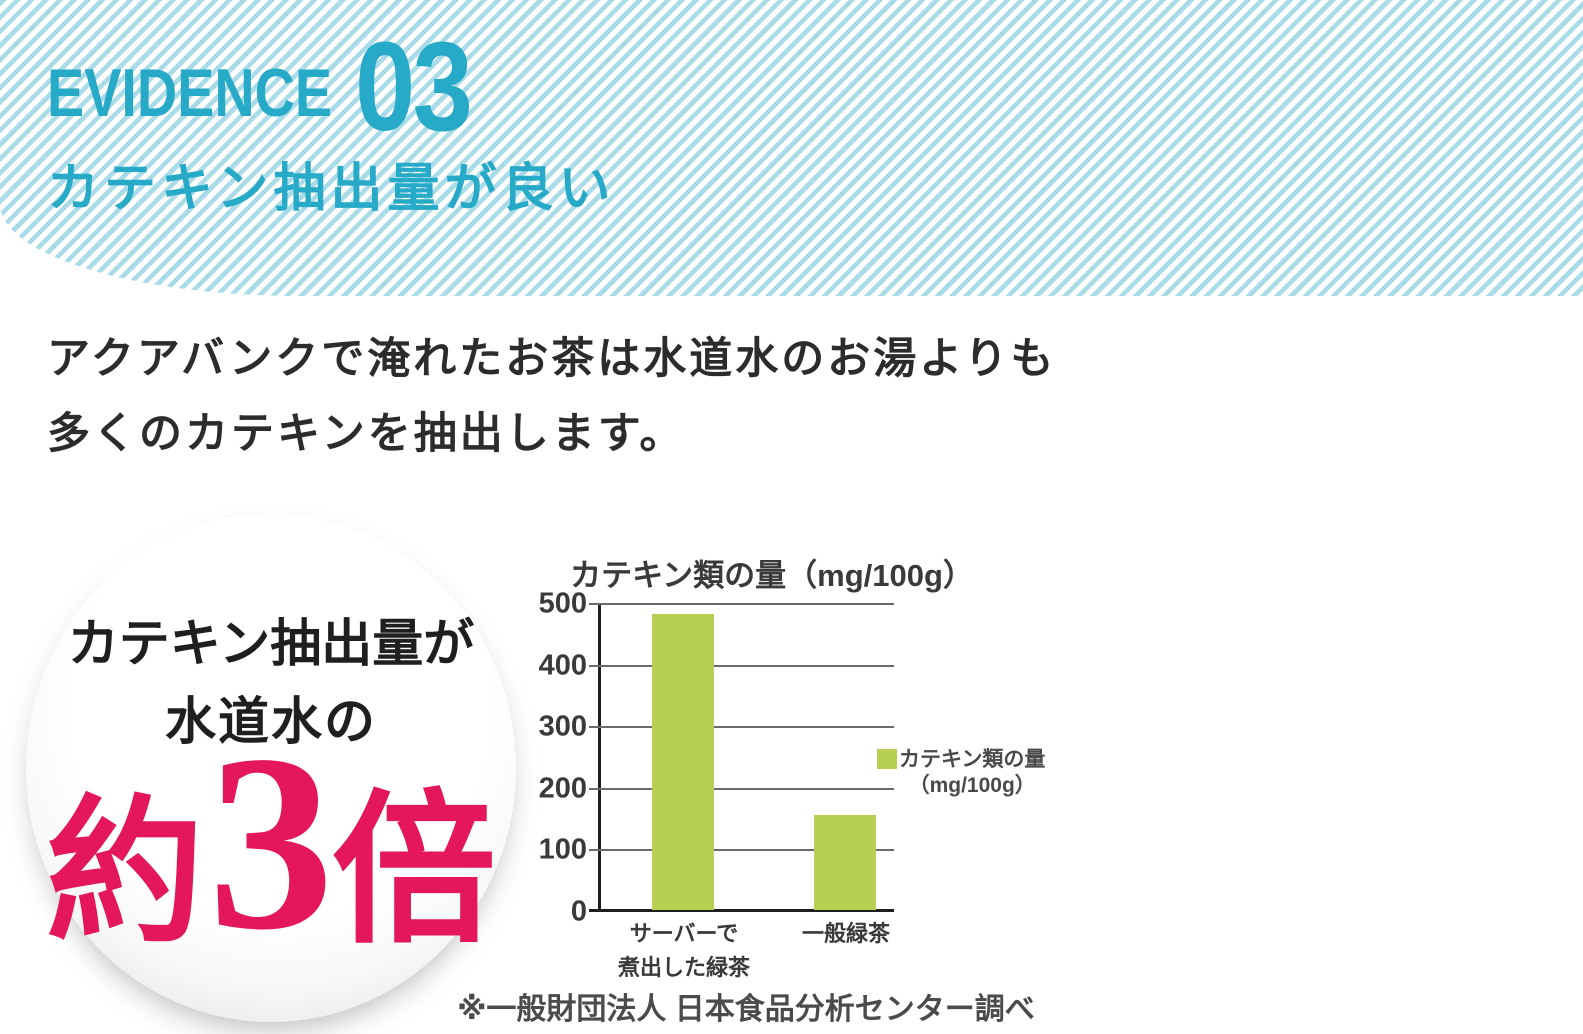 The width and height of the screenshot is (1583, 1034). I want to click on x-tick-label-1: 一般緑茶, so click(846, 934).